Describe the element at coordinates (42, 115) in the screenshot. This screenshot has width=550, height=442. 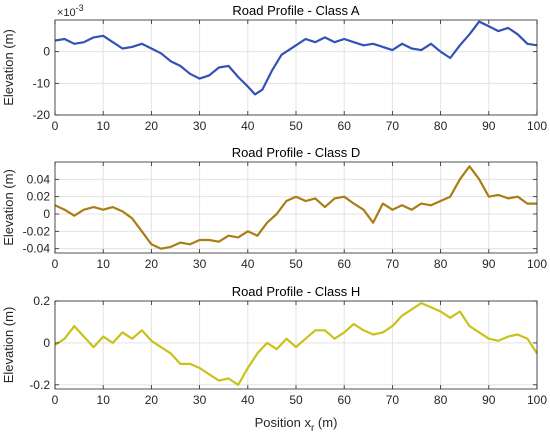
I see `y-tick-label: -20` at that location.